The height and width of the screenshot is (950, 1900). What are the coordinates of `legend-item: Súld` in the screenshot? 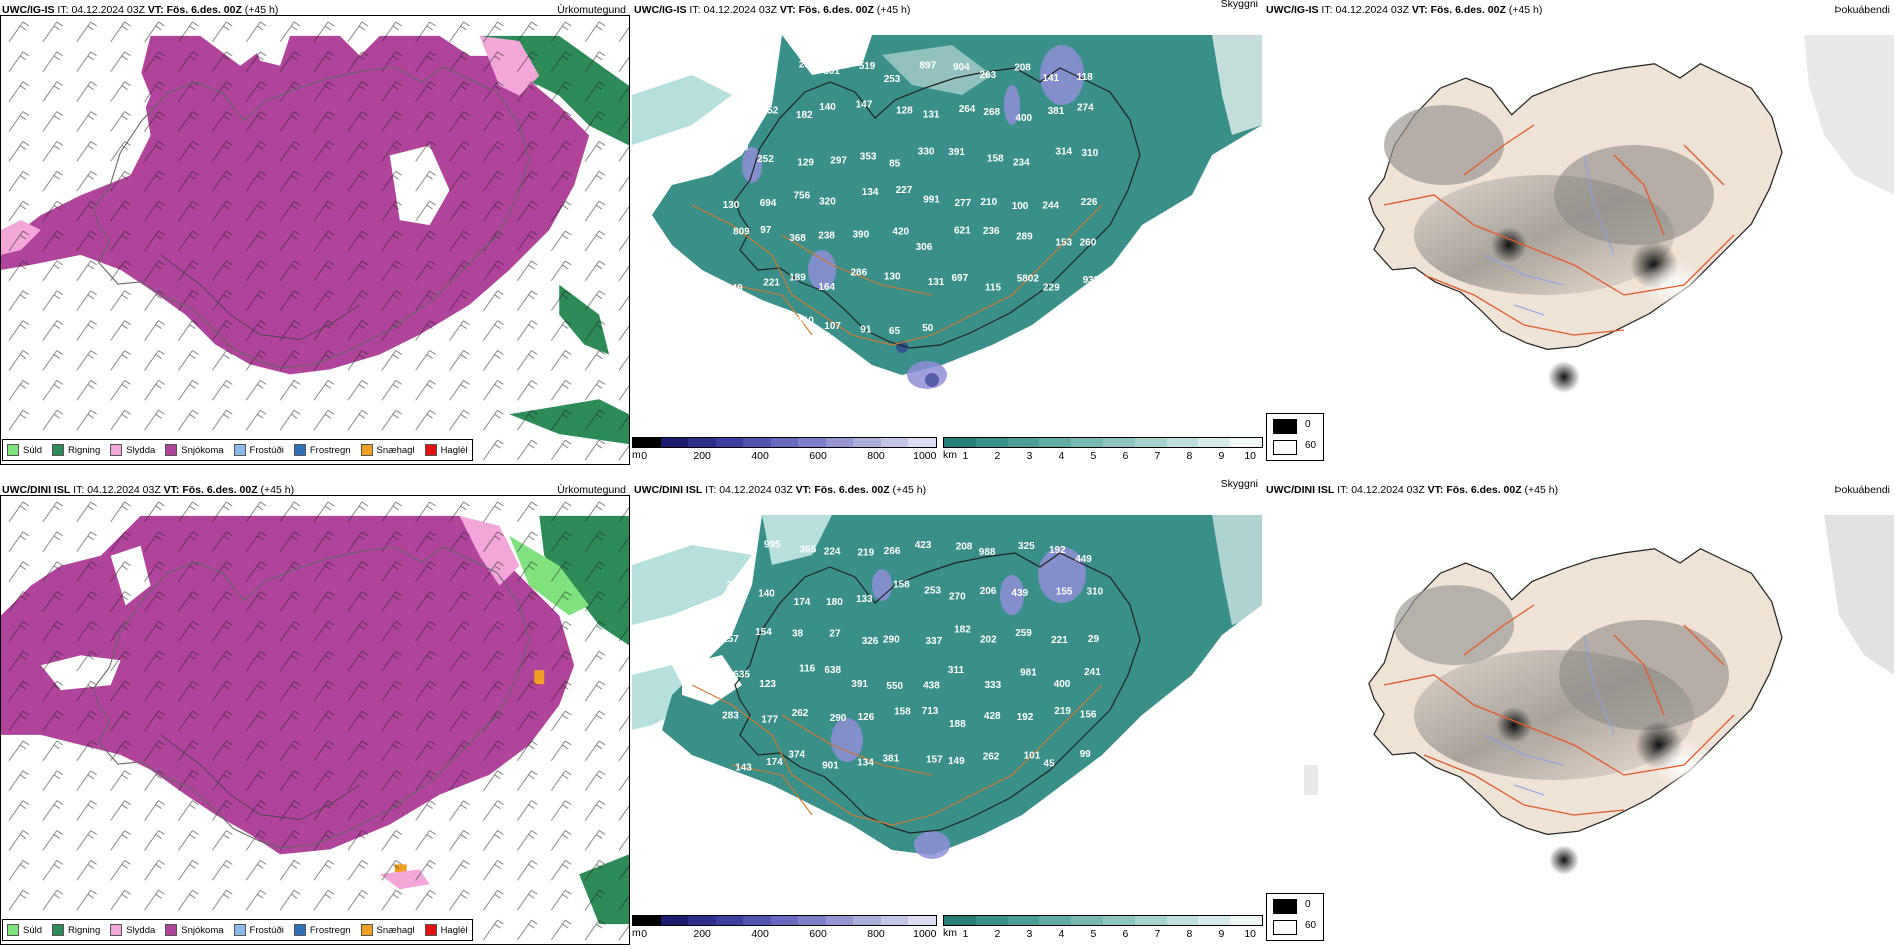 It's located at (24, 930).